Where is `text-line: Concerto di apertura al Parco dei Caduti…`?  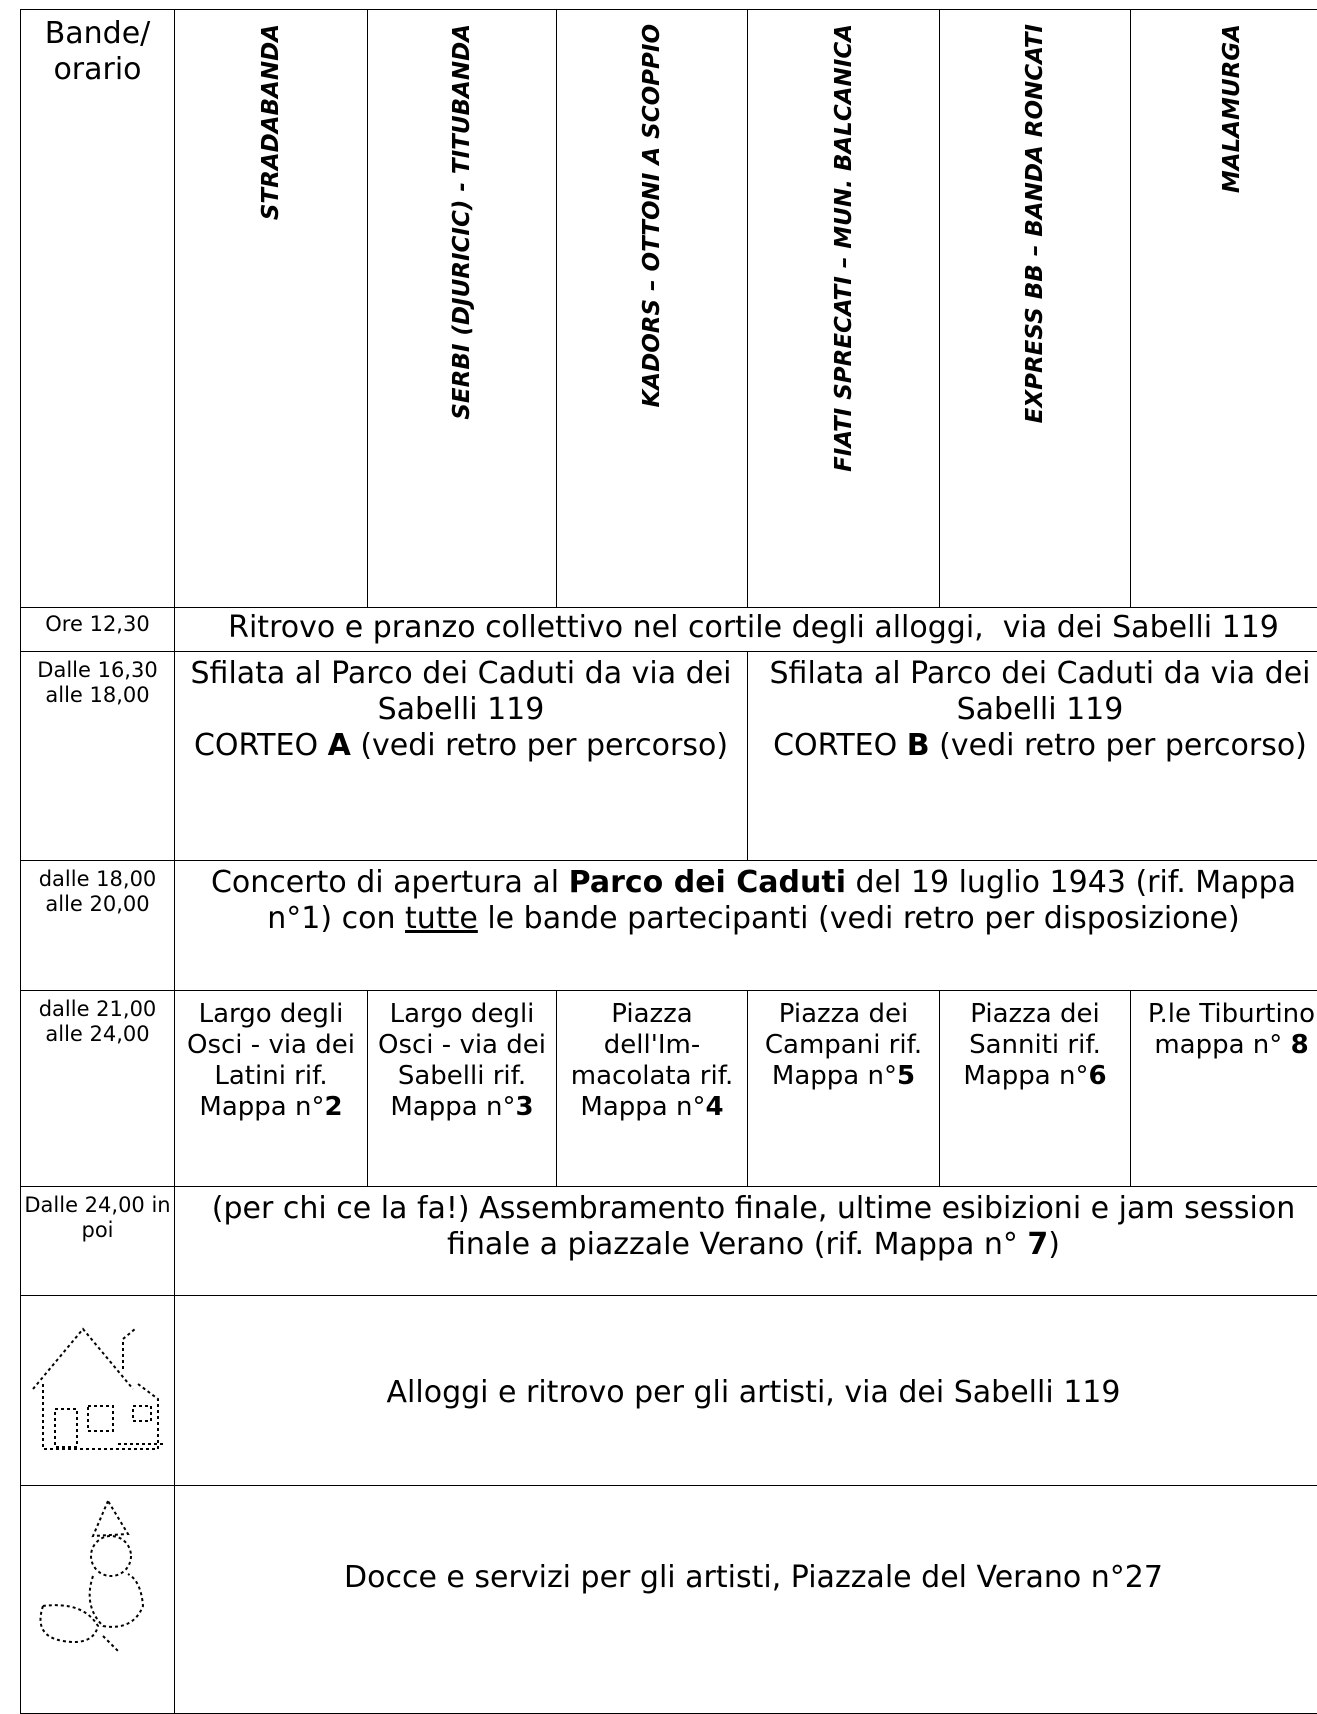
text-line: Concerto di apertura al Parco dei Caduti… is located at coordinates (750, 901).